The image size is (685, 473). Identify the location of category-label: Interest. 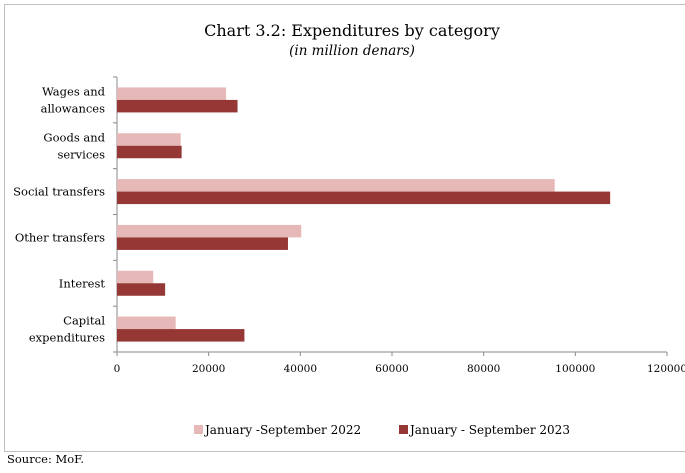
(82, 283).